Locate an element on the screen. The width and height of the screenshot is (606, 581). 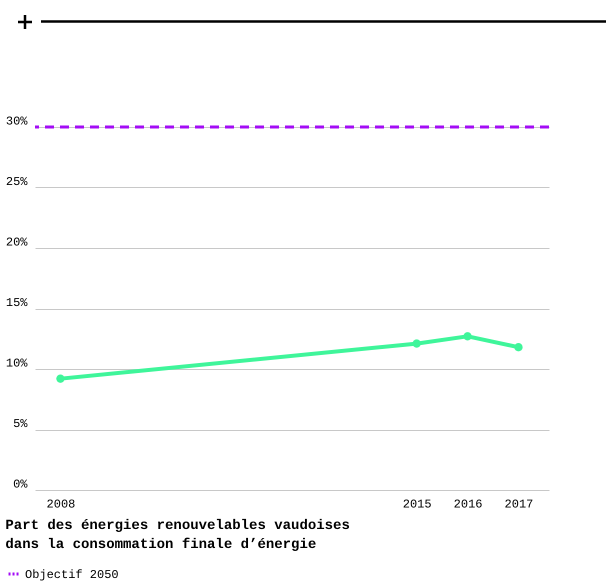
legend-label: Objectif 2050 is located at coordinates (72, 574).